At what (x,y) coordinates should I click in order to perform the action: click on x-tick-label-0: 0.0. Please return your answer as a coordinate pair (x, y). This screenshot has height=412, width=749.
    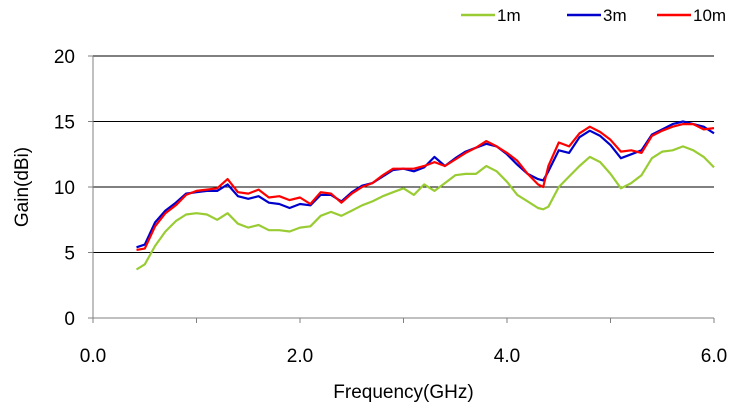
    Looking at the image, I should click on (93, 356).